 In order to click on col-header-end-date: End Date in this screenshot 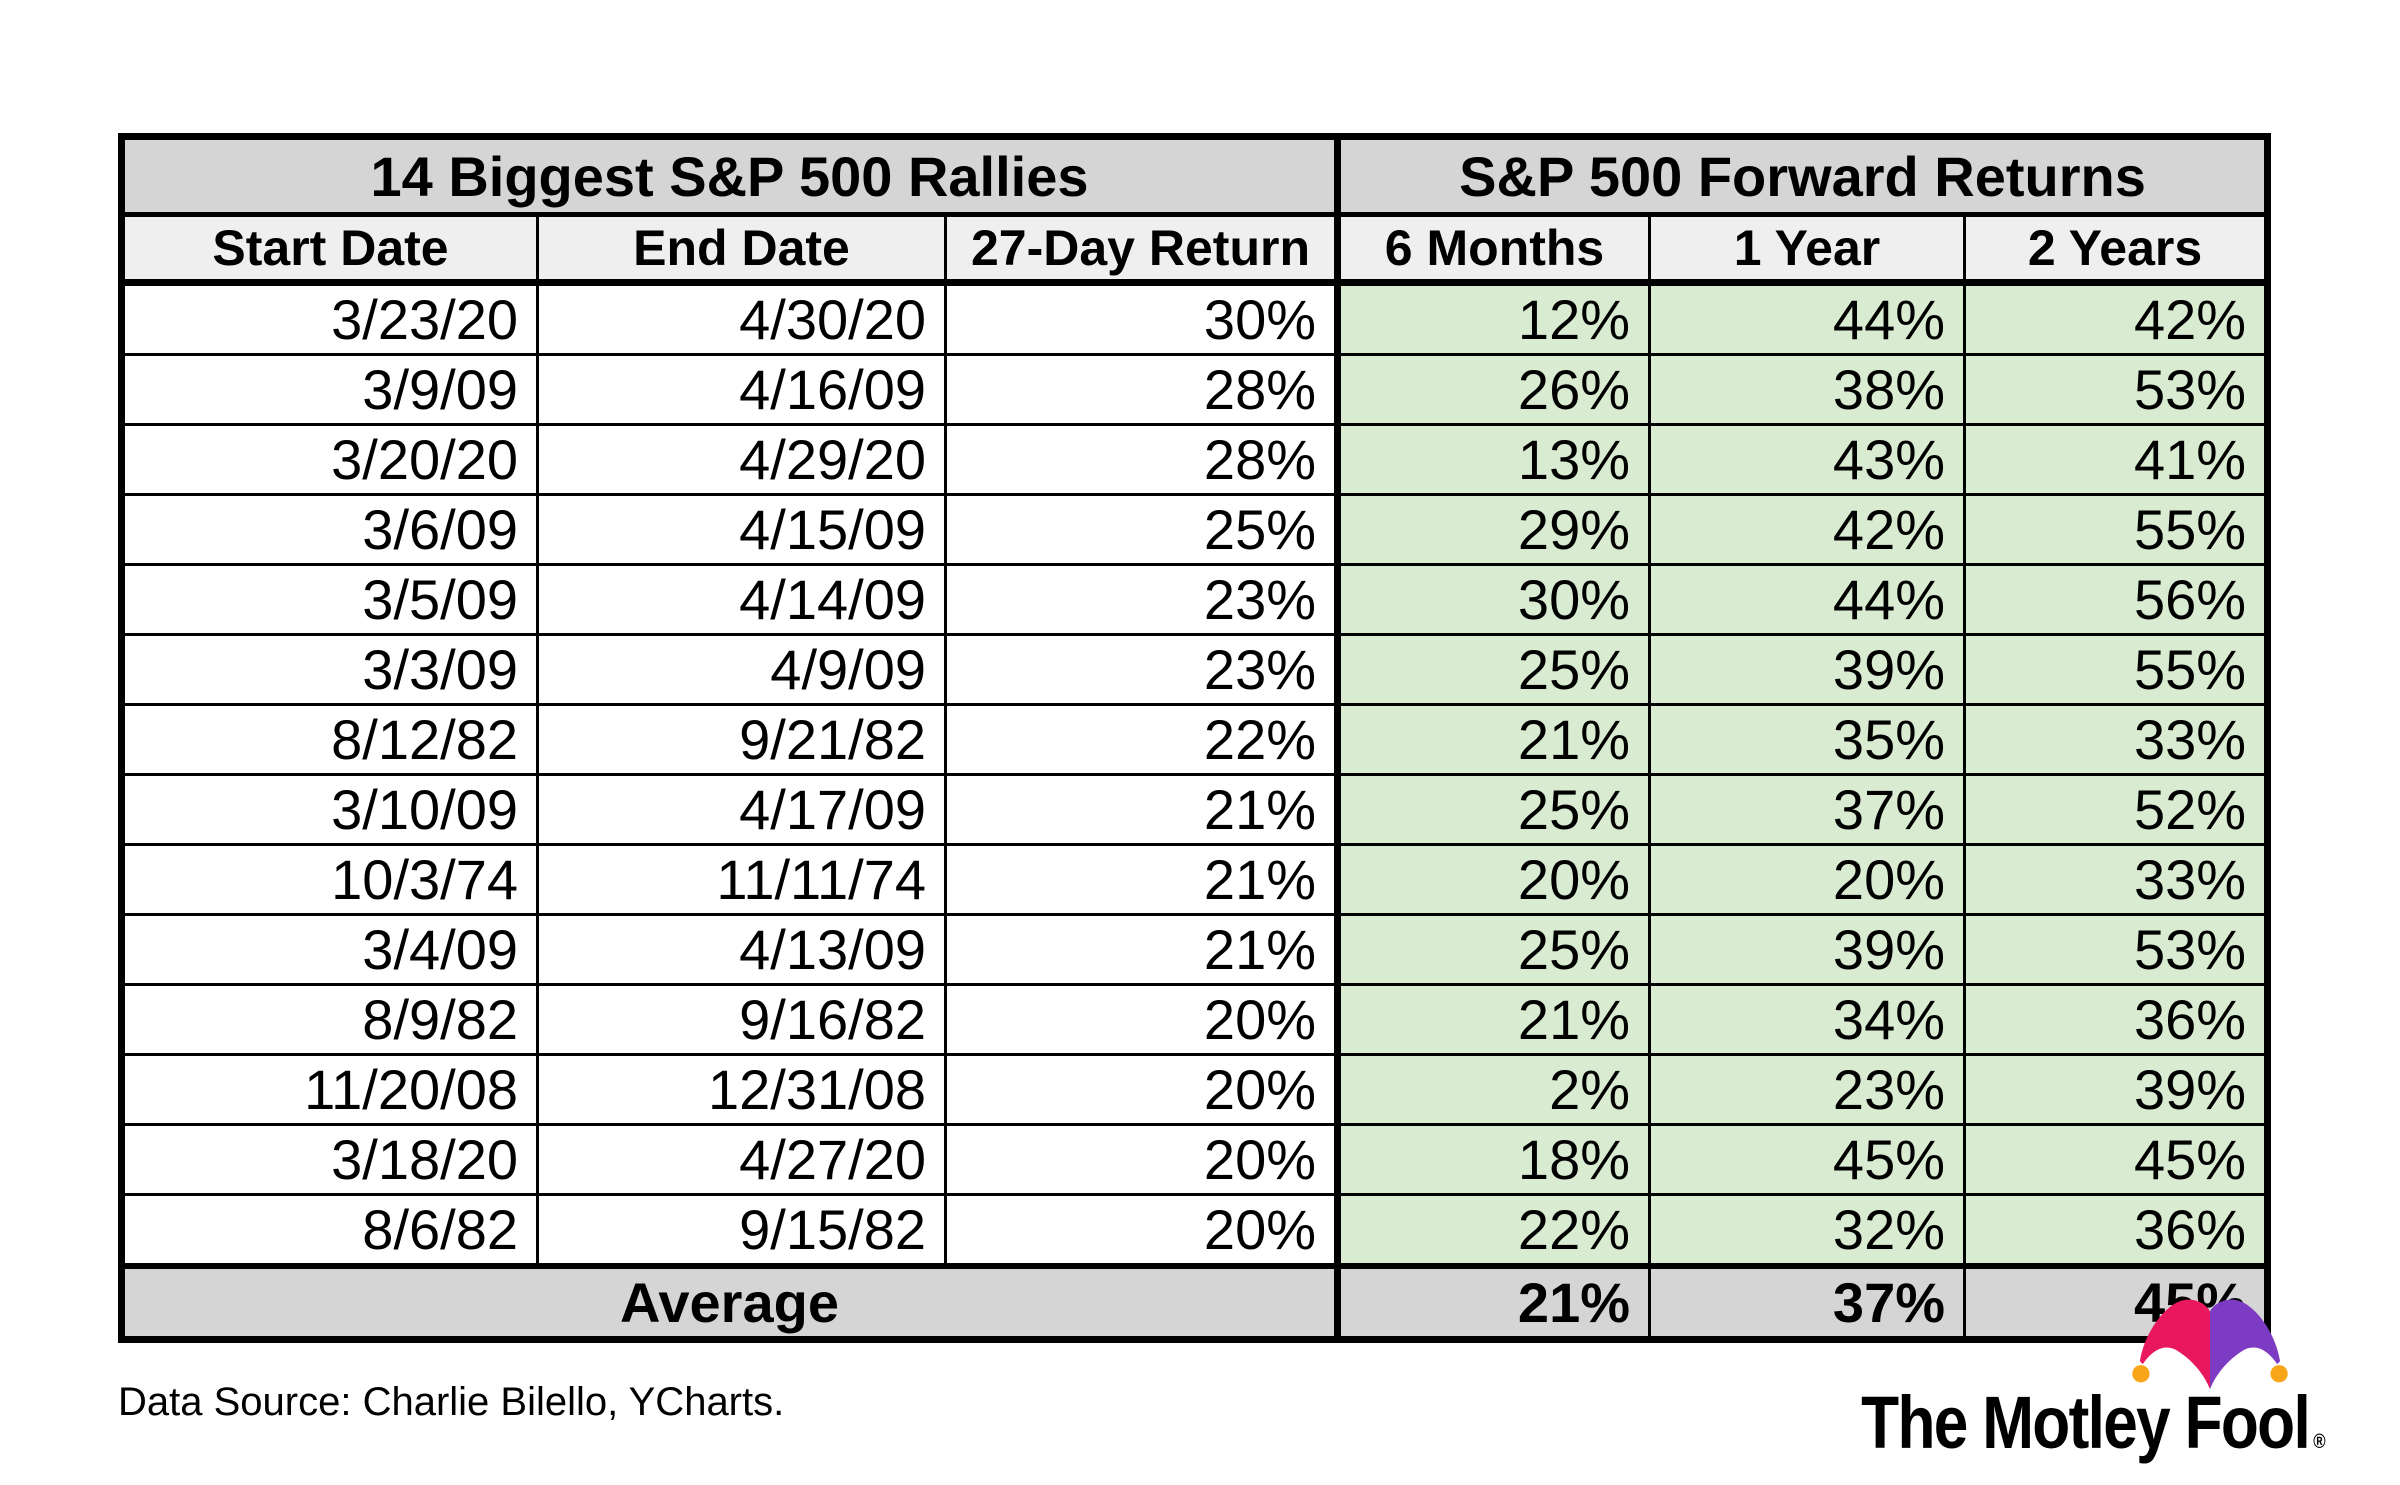, I will do `click(741, 249)`.